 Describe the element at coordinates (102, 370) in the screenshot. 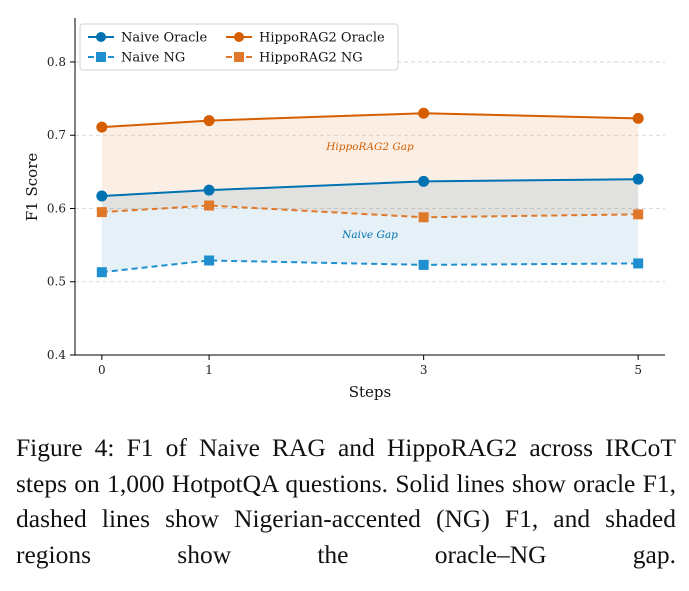

I see `x-tick-label: 0` at that location.